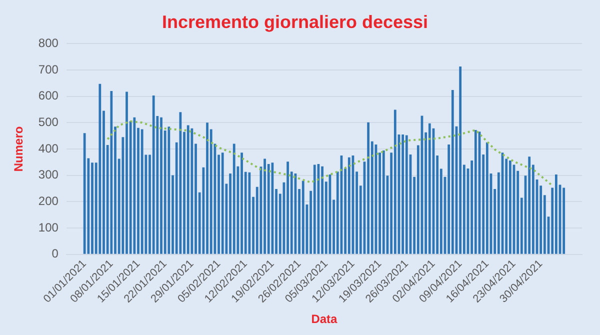 The image size is (600, 335). What do you see at coordinates (48, 121) in the screenshot?
I see `y-tick-label: 500` at bounding box center [48, 121].